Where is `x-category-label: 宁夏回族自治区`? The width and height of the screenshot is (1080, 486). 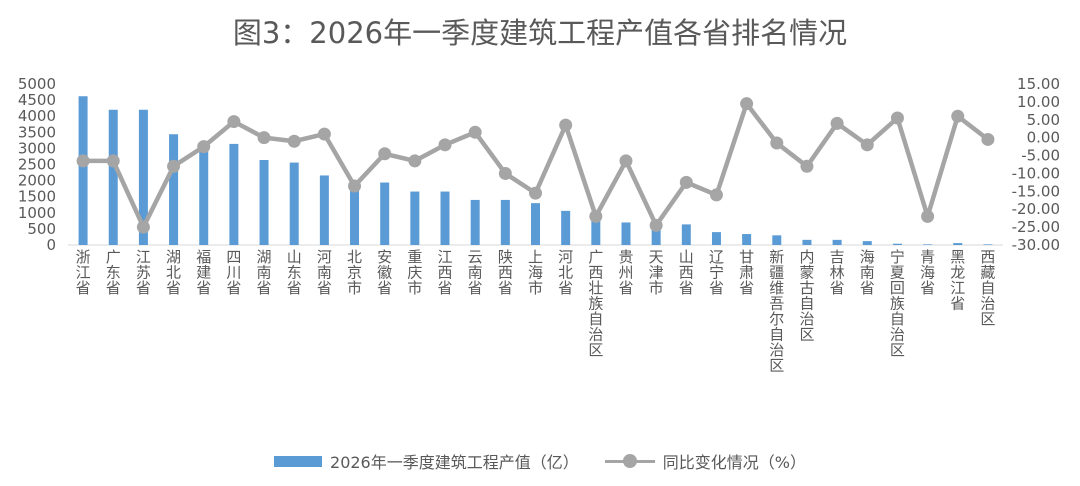
x-category-label: 宁夏回族自治区 is located at coordinates (897, 303).